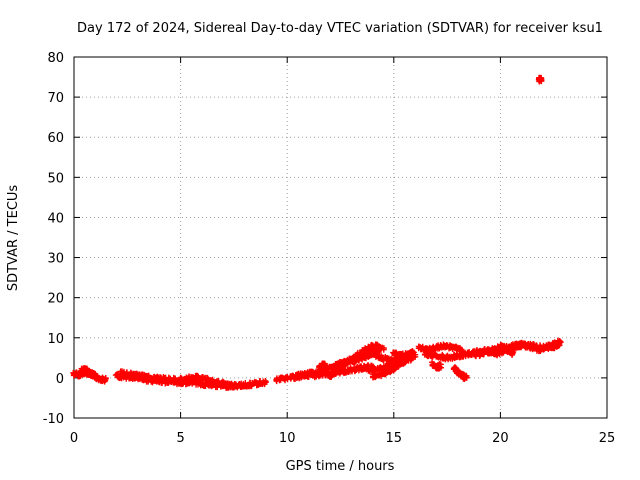  What do you see at coordinates (55, 138) in the screenshot?
I see `y-tick-label: 60` at bounding box center [55, 138].